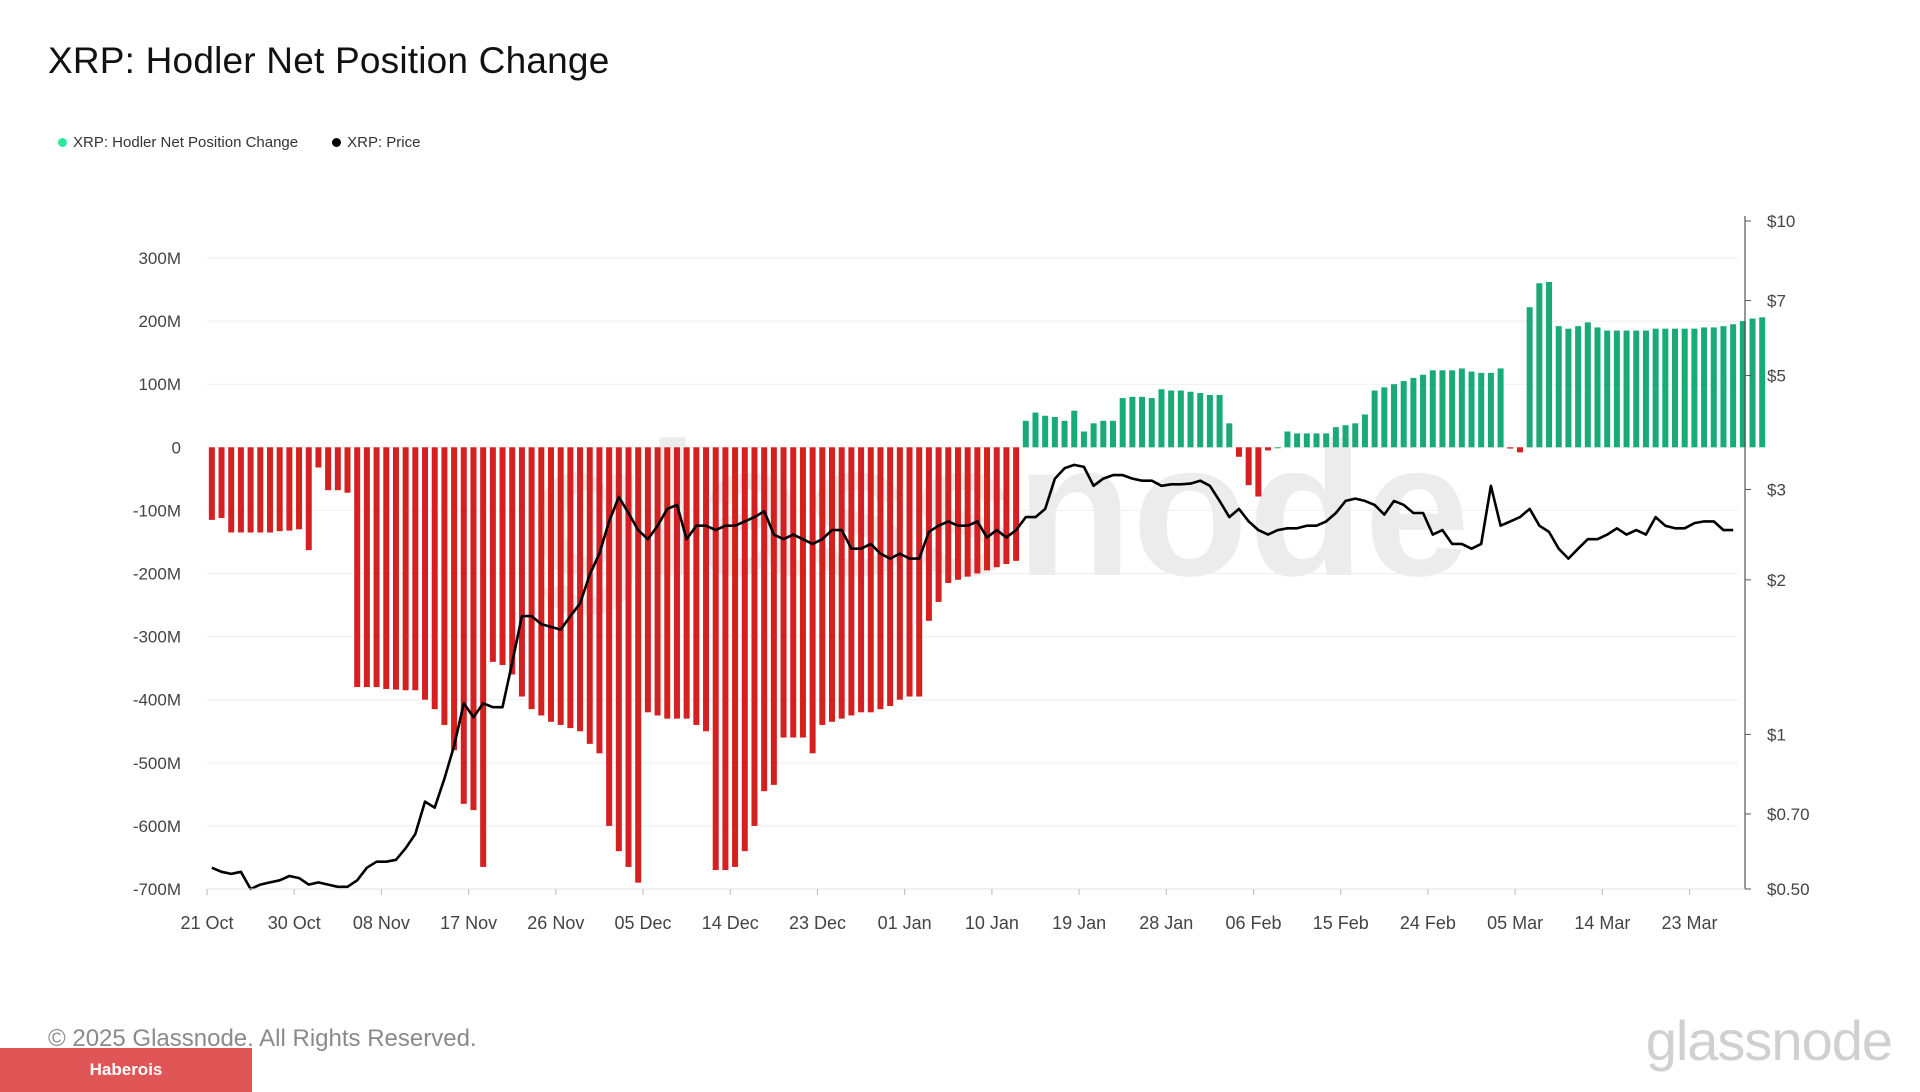 The width and height of the screenshot is (1920, 1092). What do you see at coordinates (176, 447) in the screenshot?
I see `y-tick-label-left: 0` at bounding box center [176, 447].